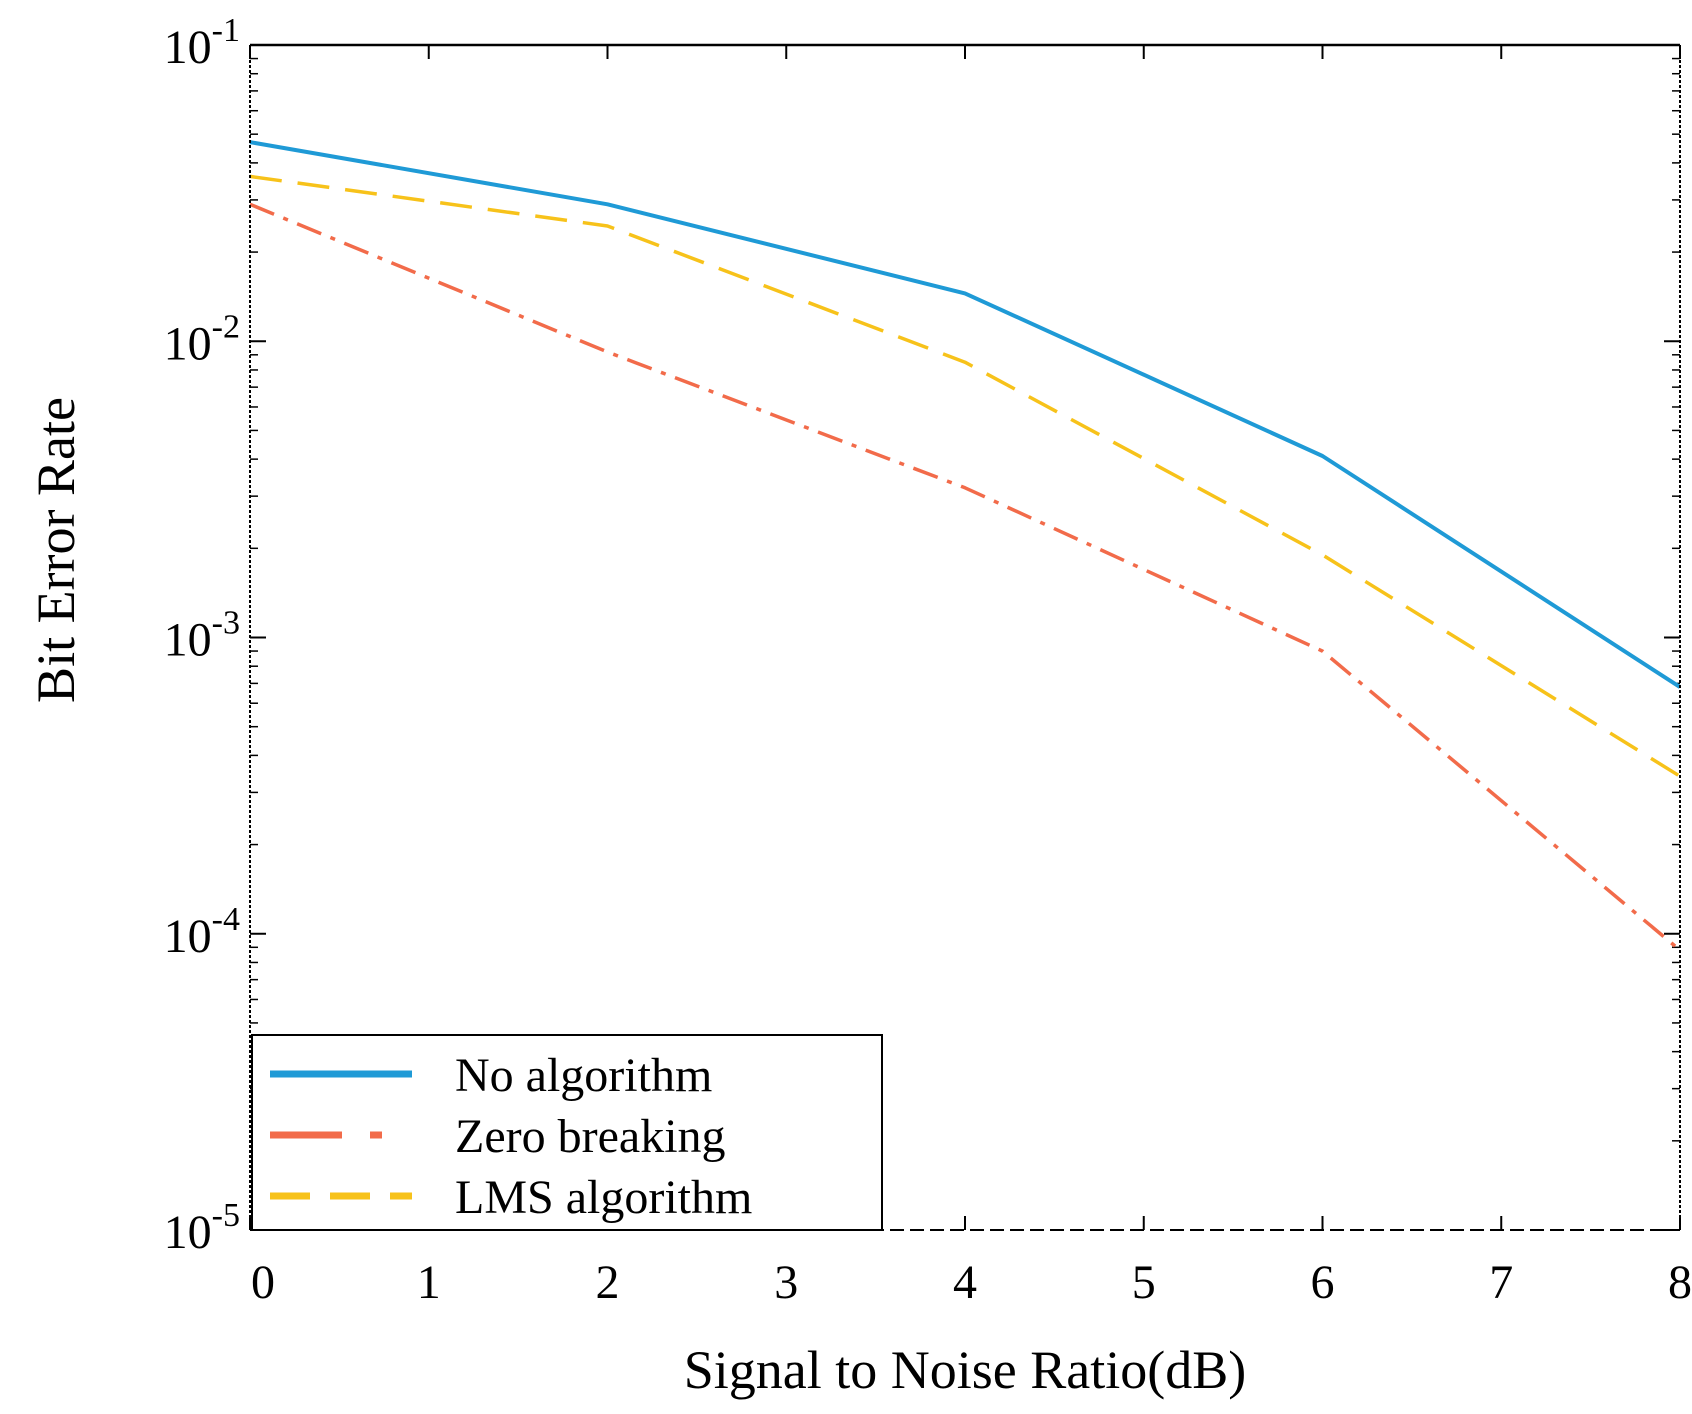  Describe the element at coordinates (56, 550) in the screenshot. I see `y-axis-title: Bit Error Rate` at that location.